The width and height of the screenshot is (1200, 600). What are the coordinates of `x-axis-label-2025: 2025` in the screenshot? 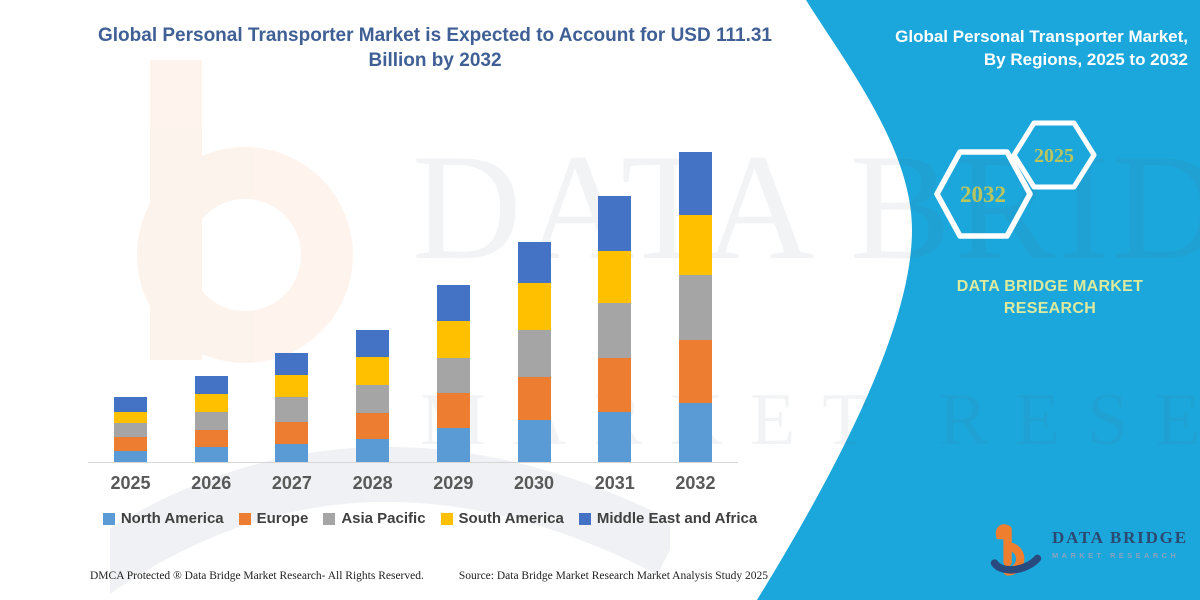 It's located at (130, 483).